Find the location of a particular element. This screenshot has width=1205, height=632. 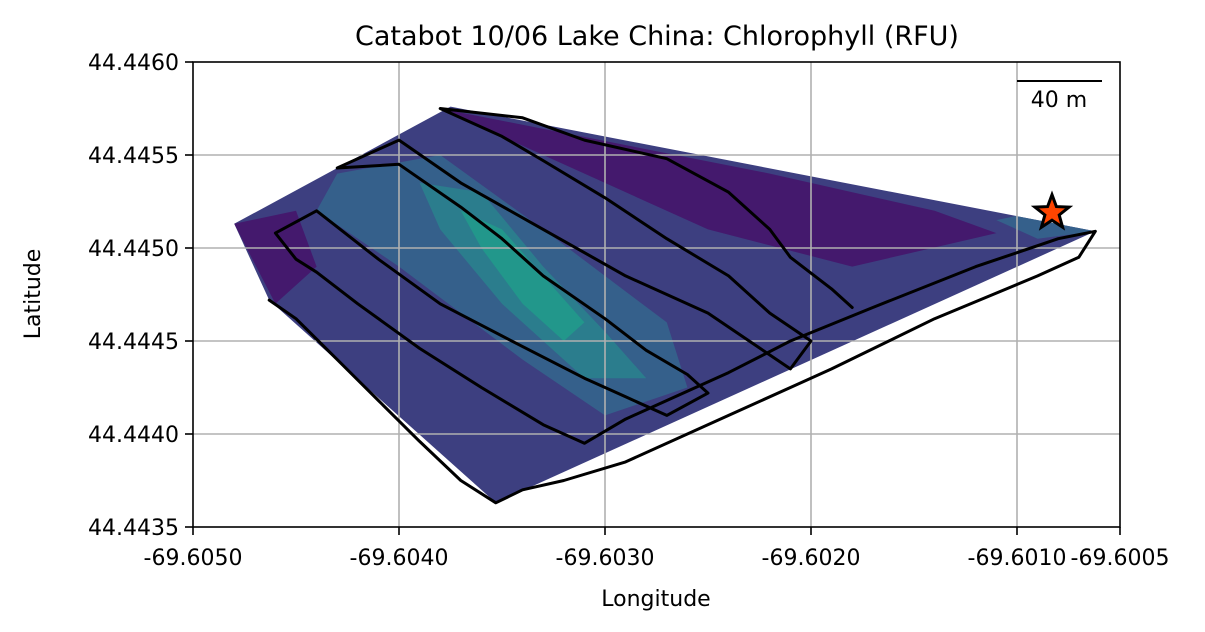

y-tick-label: 44.4460 is located at coordinates (133, 63).